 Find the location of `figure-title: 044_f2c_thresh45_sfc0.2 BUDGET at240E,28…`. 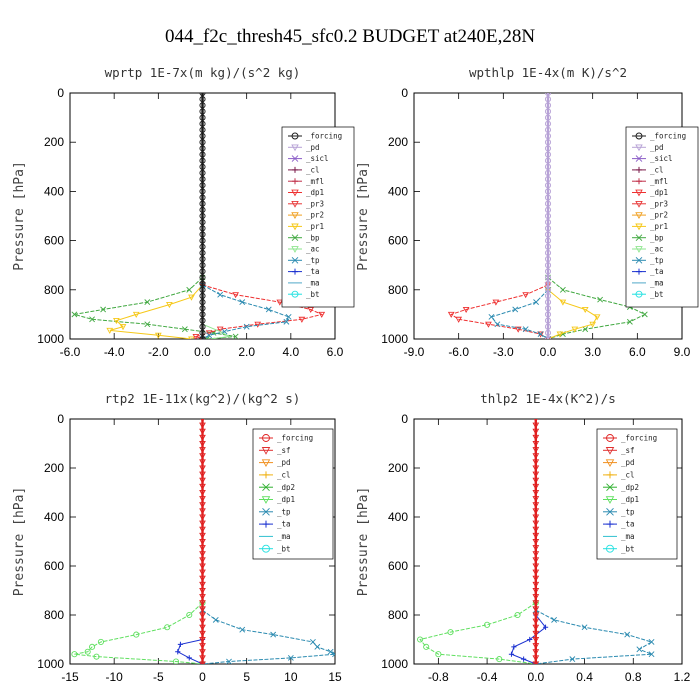

figure-title: 044_f2c_thresh45_sfc0.2 BUDGET at240E,28… is located at coordinates (350, 36).